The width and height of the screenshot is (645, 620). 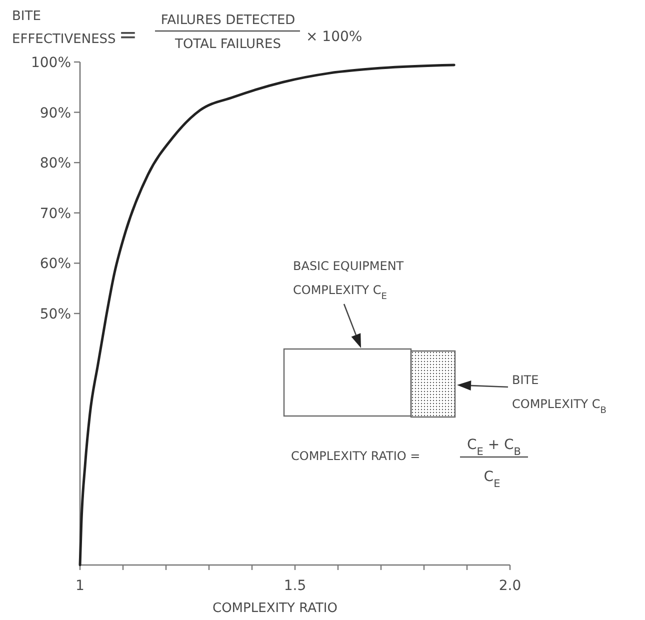 What do you see at coordinates (559, 406) in the screenshot?
I see `text: COMPLEXITY C$_{B}$` at bounding box center [559, 406].